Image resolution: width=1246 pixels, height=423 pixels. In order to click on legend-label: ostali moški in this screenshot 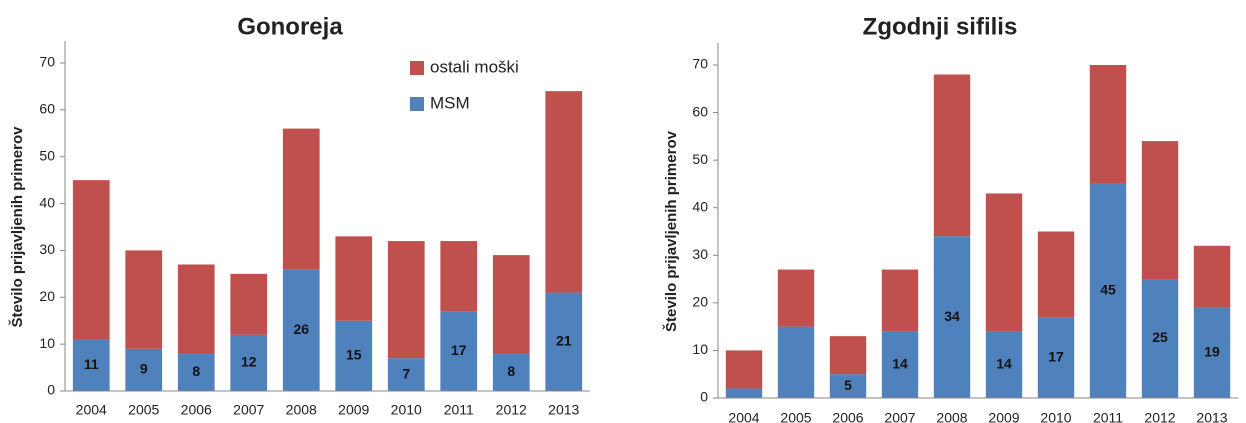, I will do `click(474, 66)`.